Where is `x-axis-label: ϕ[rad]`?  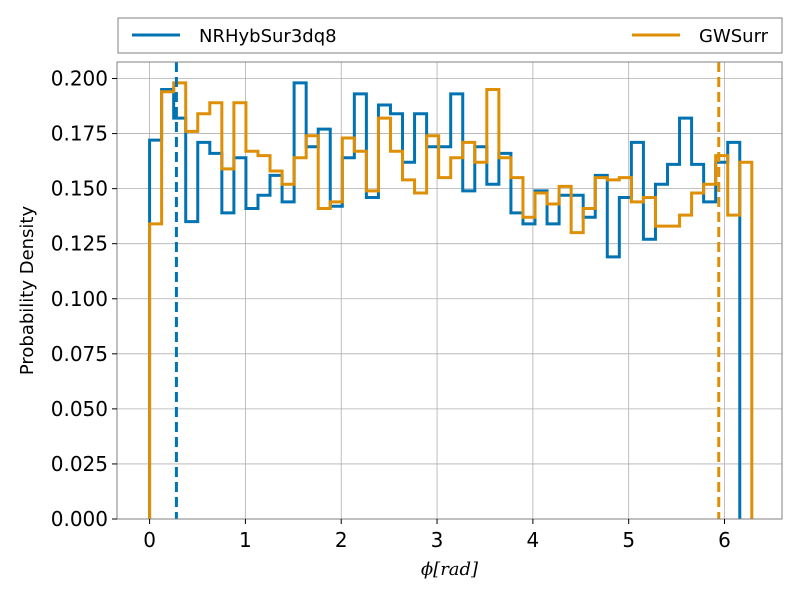 x-axis-label: ϕ[rad] is located at coordinates (450, 569).